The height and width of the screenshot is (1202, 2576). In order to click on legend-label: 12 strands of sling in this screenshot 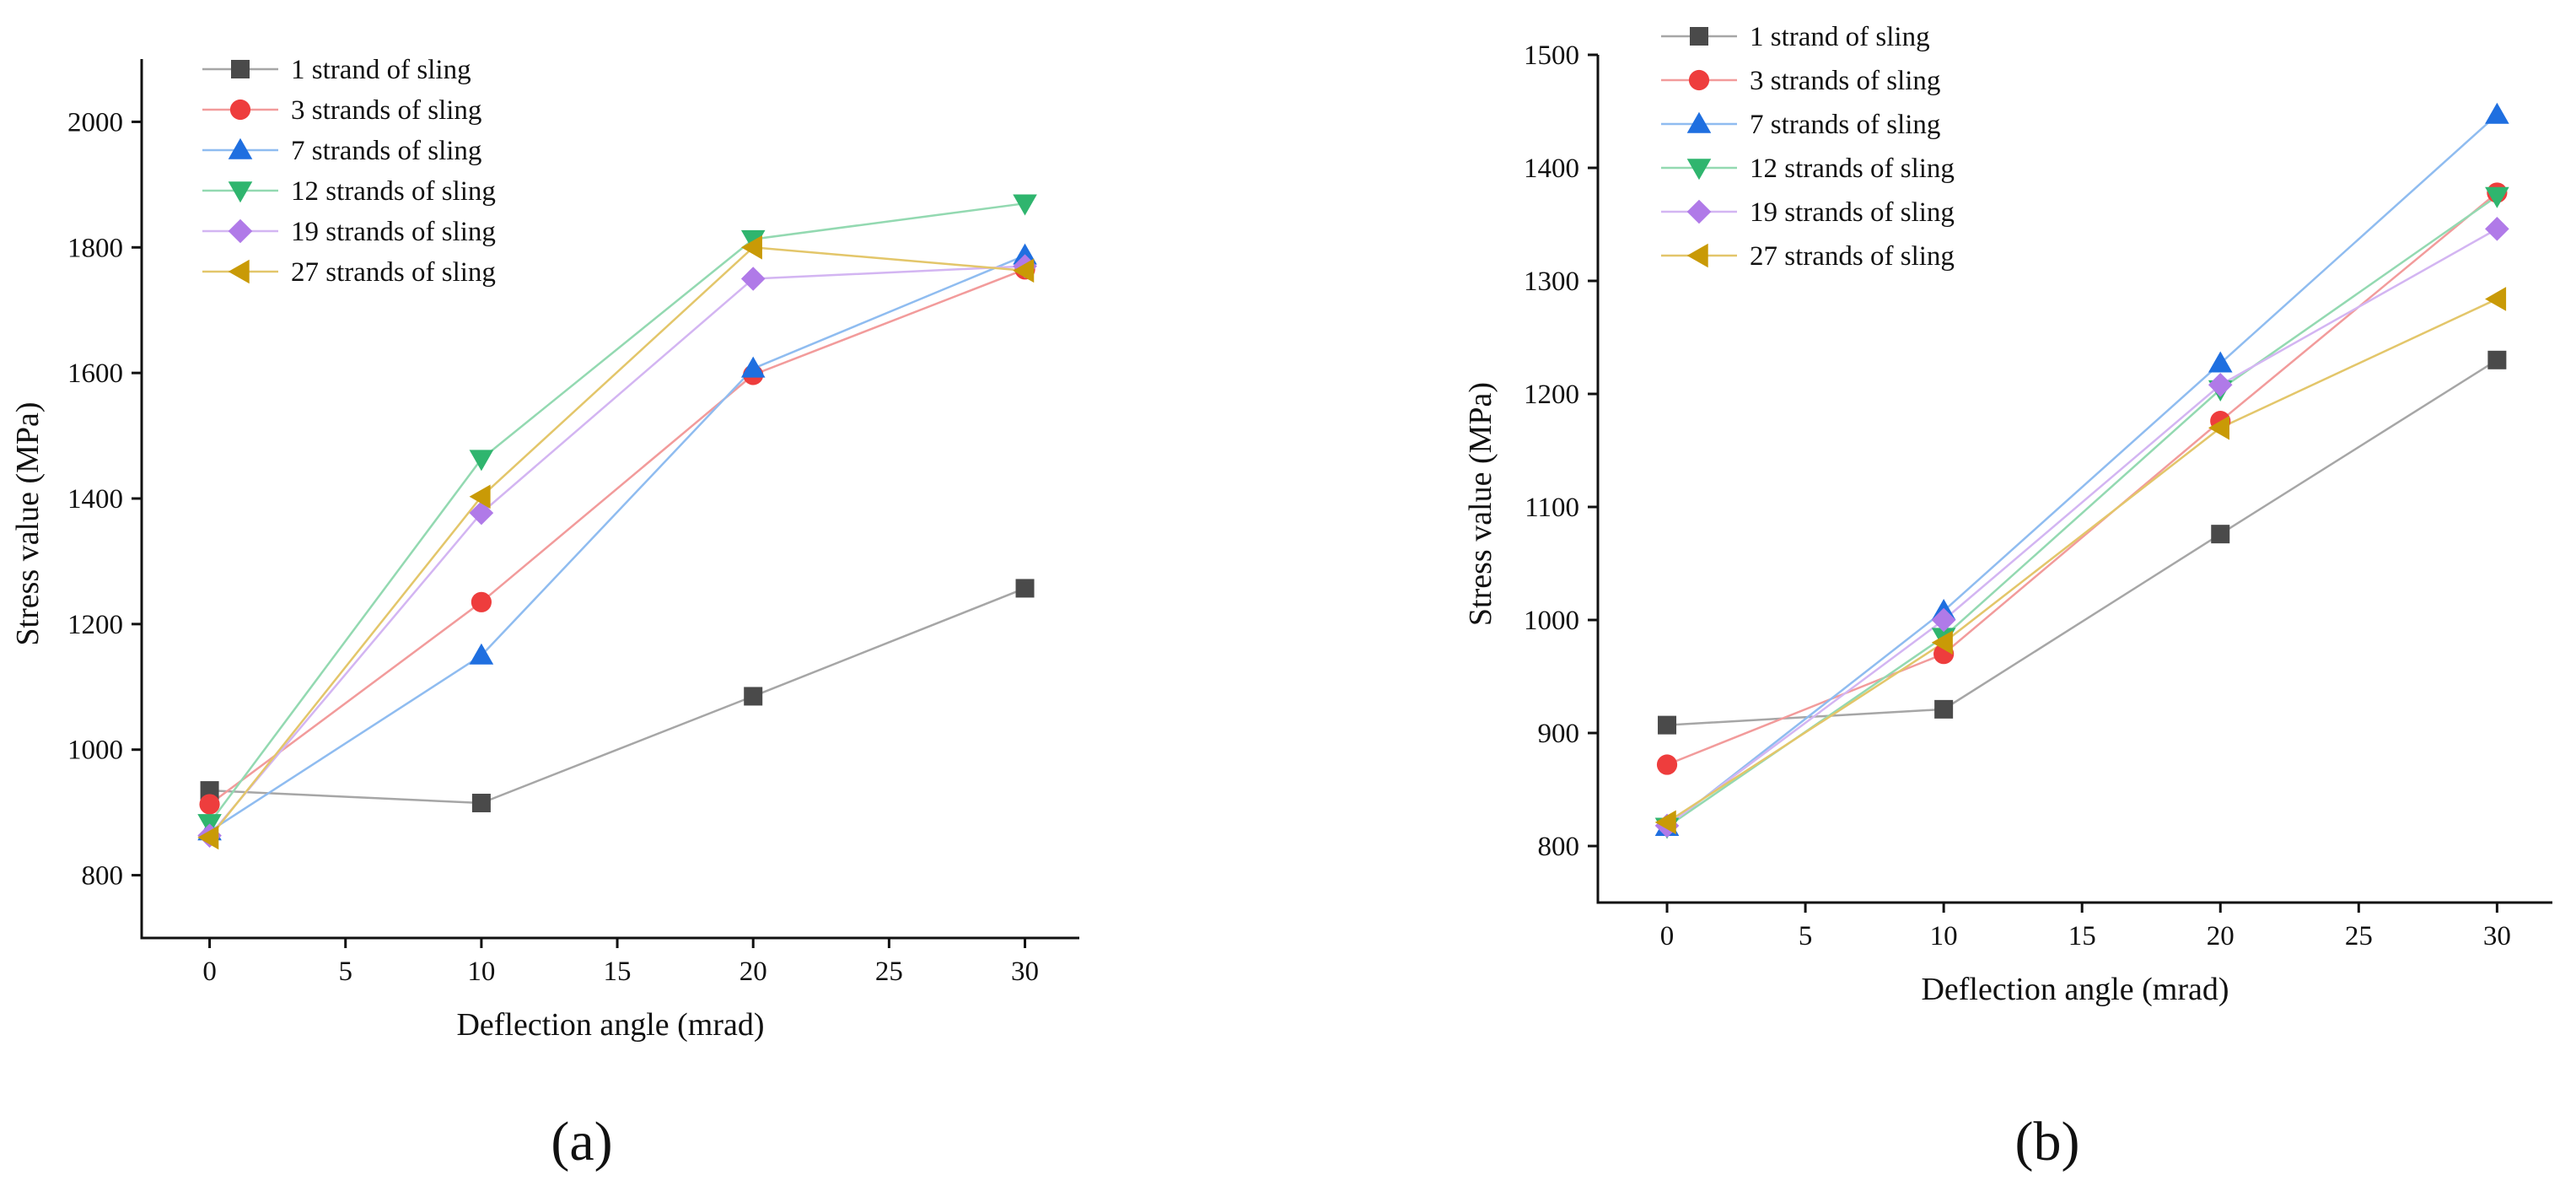, I will do `click(393, 191)`.